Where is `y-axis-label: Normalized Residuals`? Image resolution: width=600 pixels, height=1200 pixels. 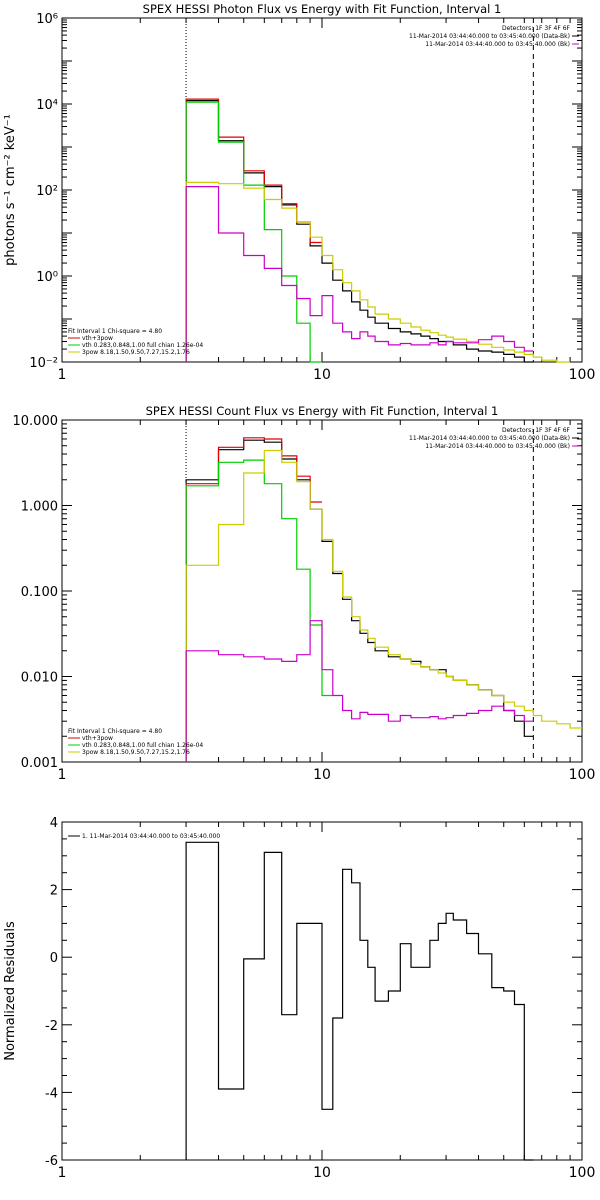
y-axis-label: Normalized Residuals is located at coordinates (10, 991).